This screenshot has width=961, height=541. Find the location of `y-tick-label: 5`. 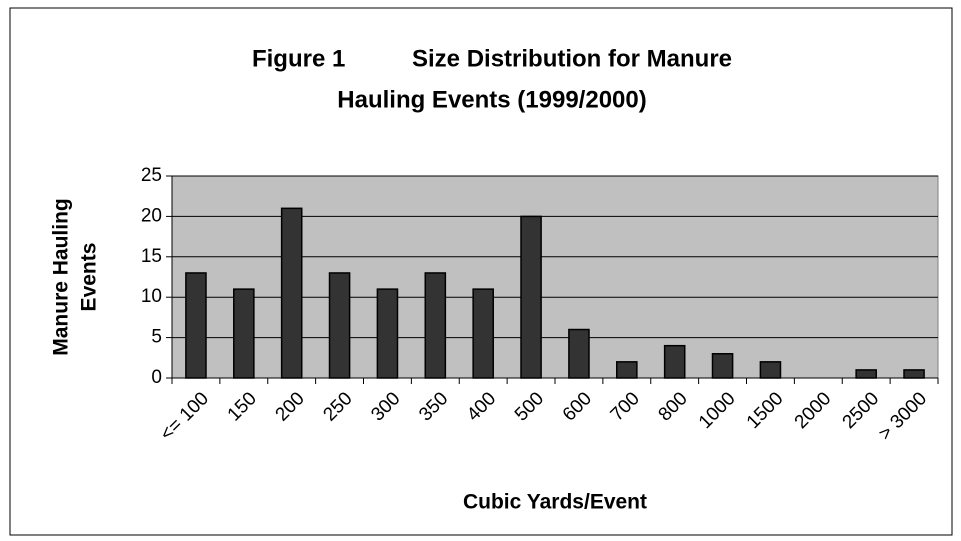

y-tick-label: 5 is located at coordinates (156, 337).